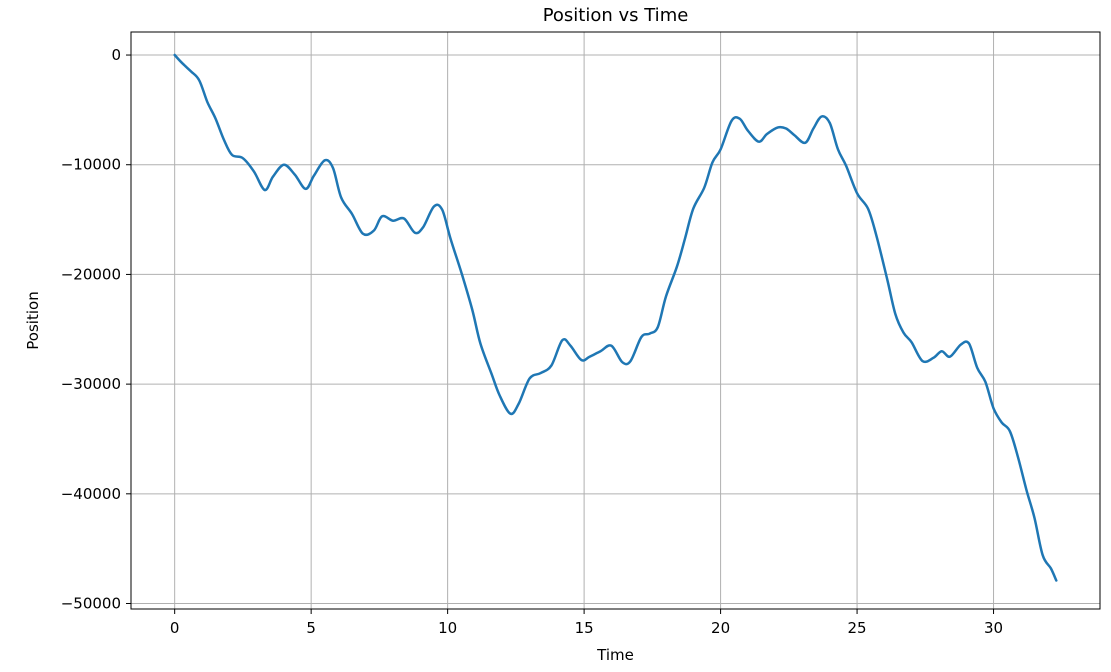 The width and height of the screenshot is (1111, 672). I want to click on x-tick-label: 30, so click(993, 628).